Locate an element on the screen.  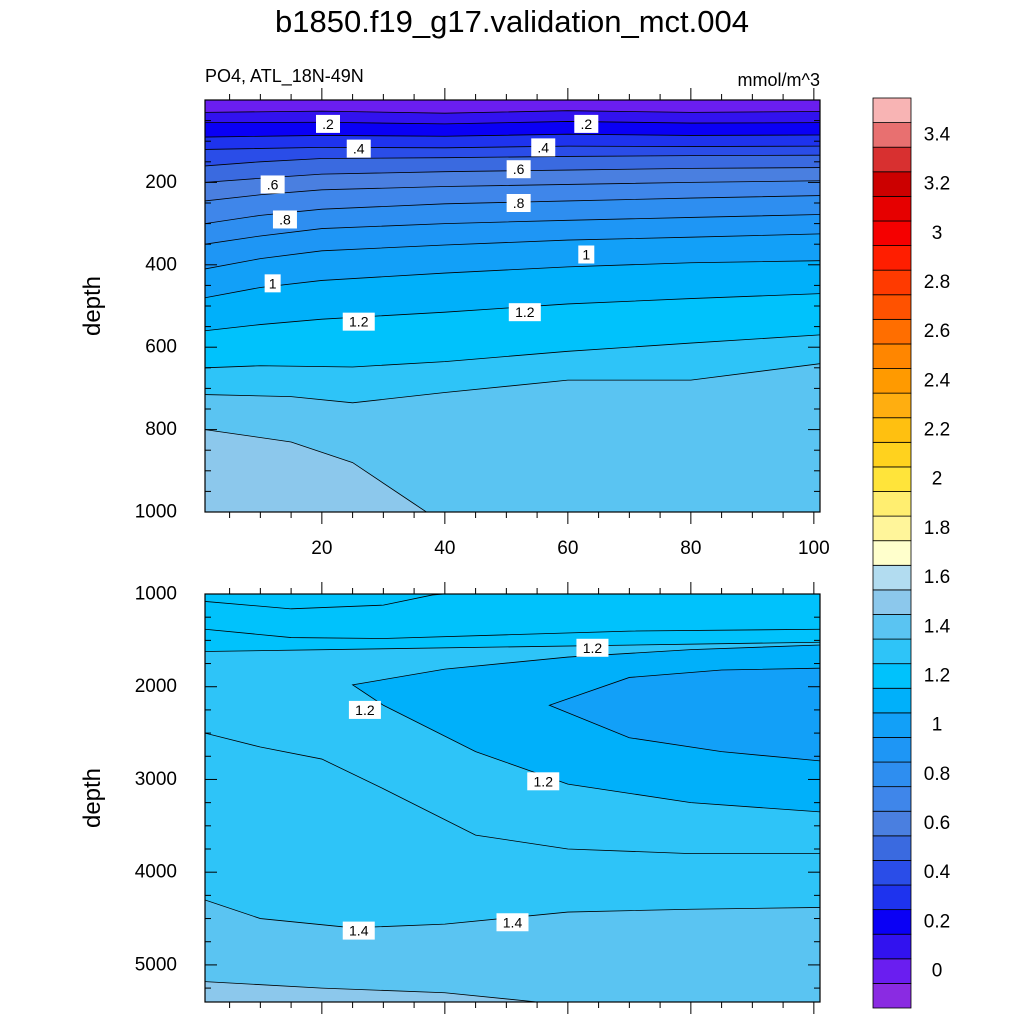
contour-label-upper-6: .8 is located at coordinates (285, 219).